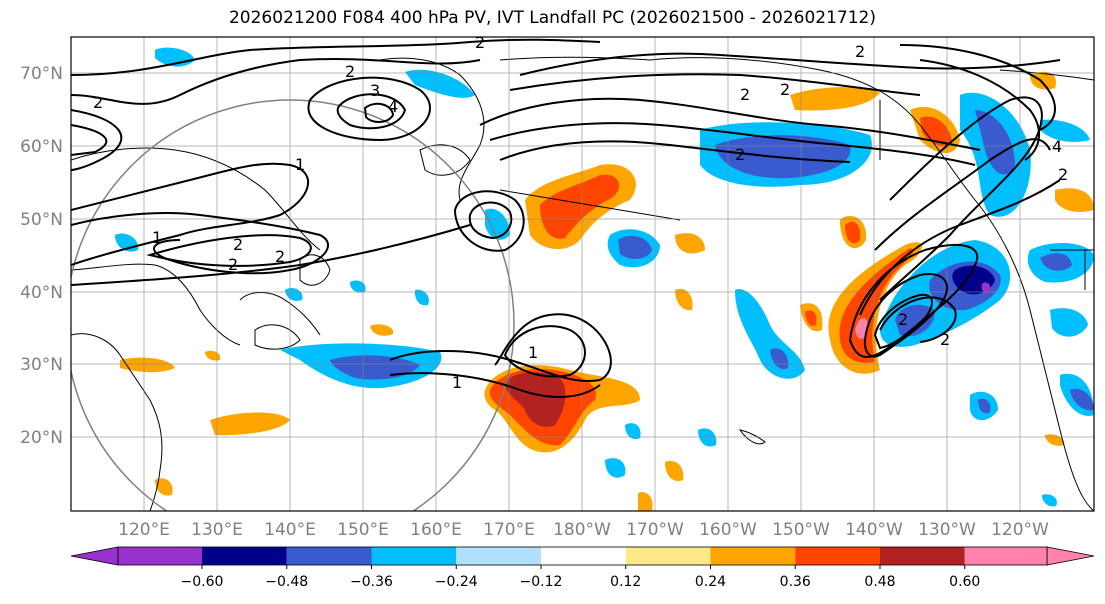 The height and width of the screenshot is (604, 1105). I want to click on latitude-labels: 70°N 60°N 50°N 40°N 30°N 20°N, so click(41, 256).